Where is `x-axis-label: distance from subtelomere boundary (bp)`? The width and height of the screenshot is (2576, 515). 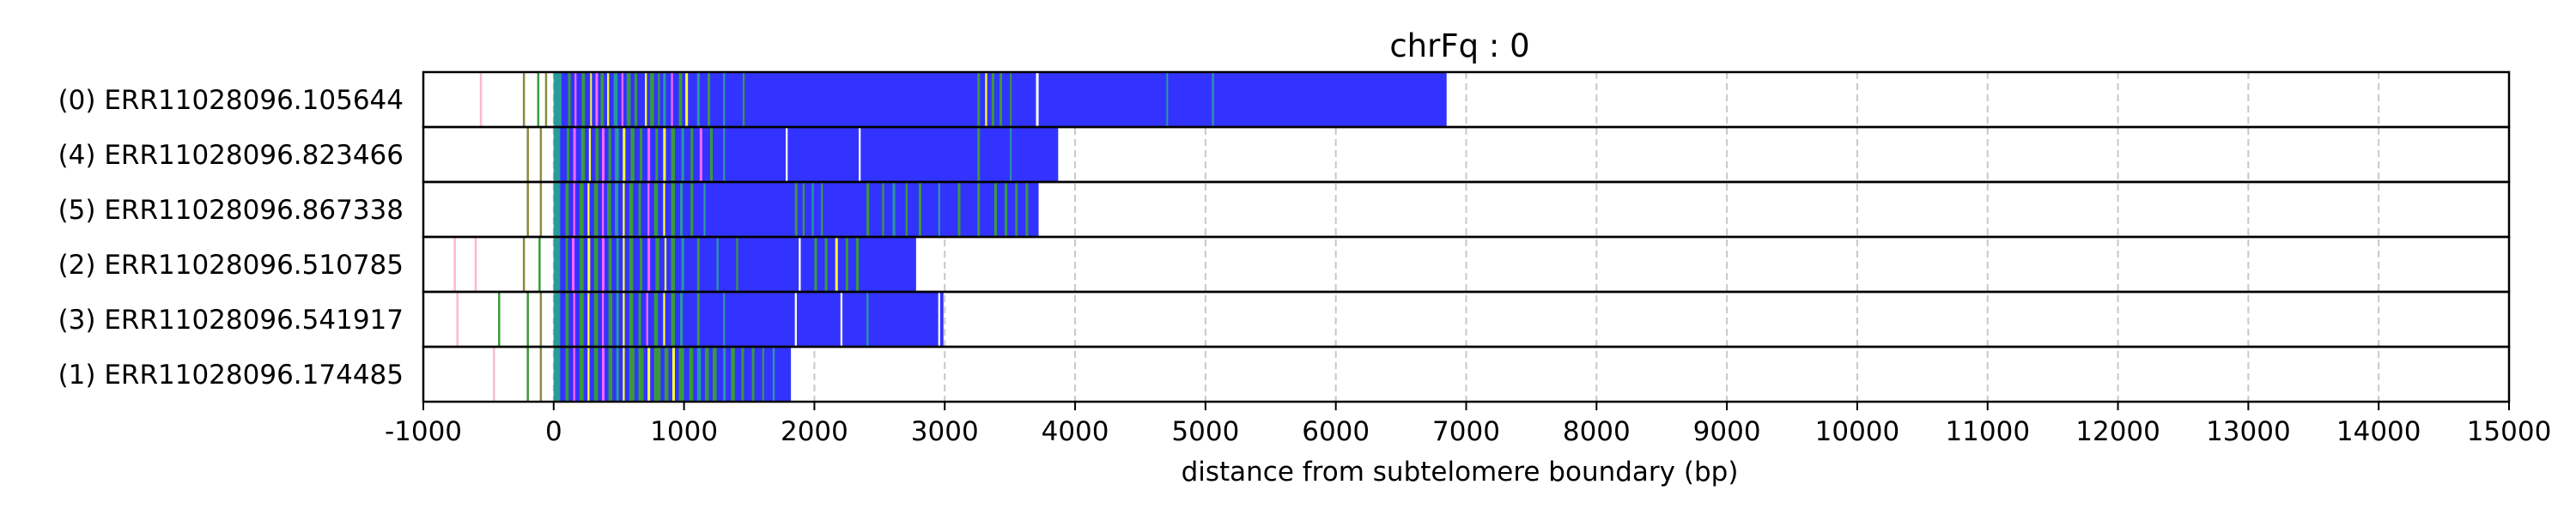
x-axis-label: distance from subtelomere boundary (bp) is located at coordinates (1460, 472).